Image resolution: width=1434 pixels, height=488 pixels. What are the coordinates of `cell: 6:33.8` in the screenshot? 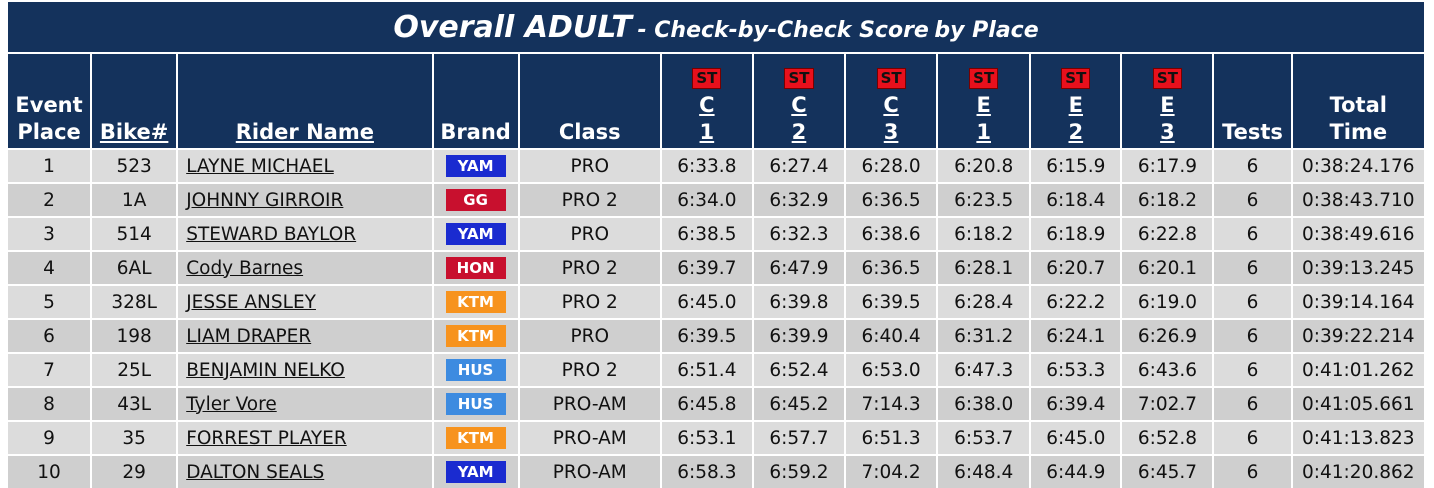 It's located at (706, 166).